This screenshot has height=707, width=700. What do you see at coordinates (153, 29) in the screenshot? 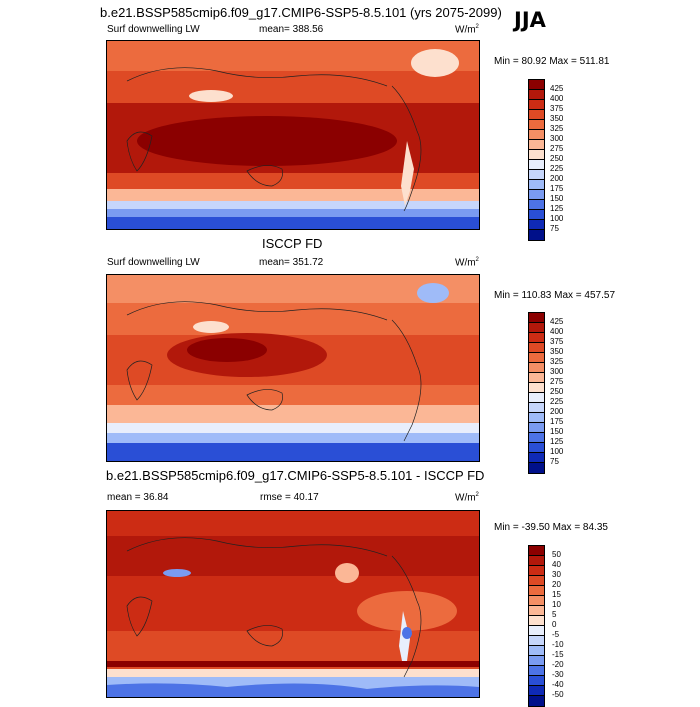
I see `panel1-variable-label: Surf downwelling LW` at bounding box center [153, 29].